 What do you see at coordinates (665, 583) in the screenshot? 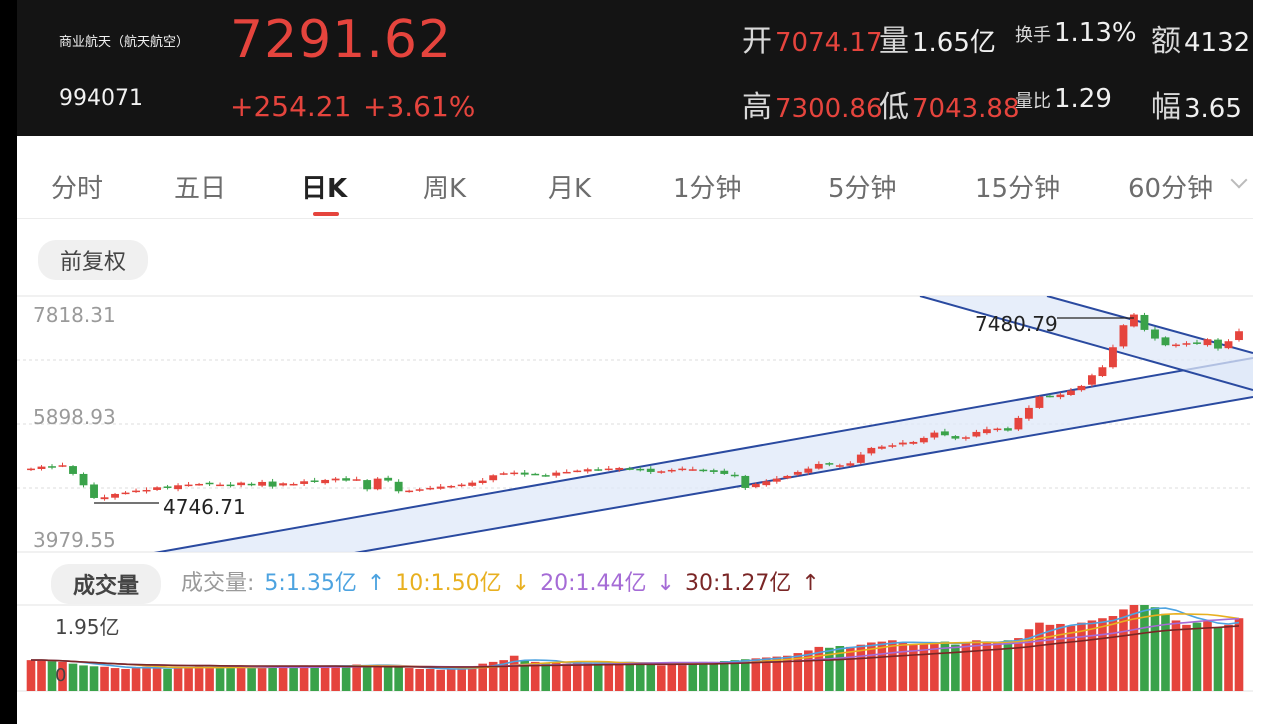
I see `ma20-arrow: ↓` at bounding box center [665, 583].